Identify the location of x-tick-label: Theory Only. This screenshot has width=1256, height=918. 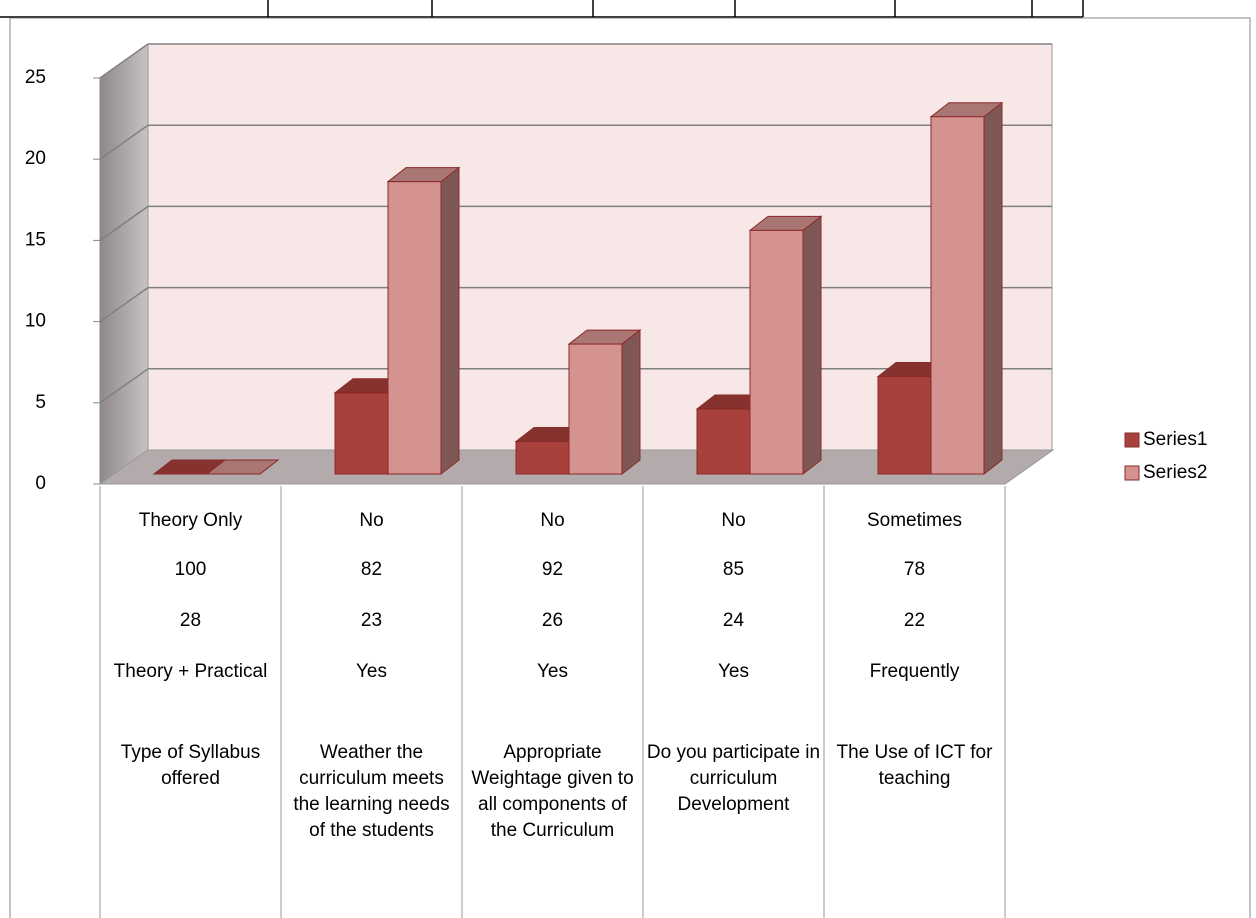
(190, 520).